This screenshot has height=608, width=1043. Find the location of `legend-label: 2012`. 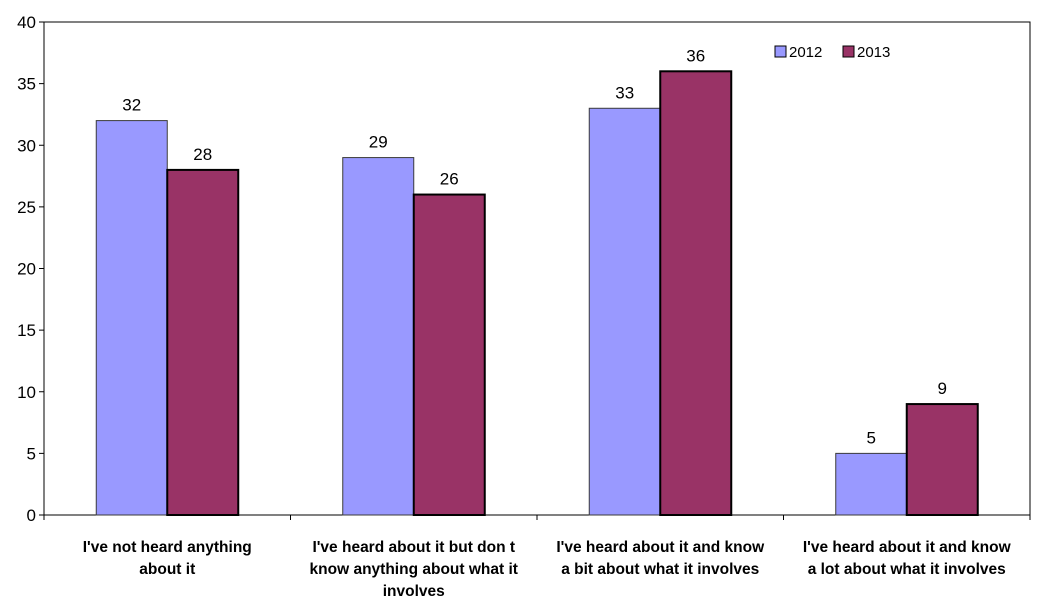

legend-label: 2012 is located at coordinates (805, 52).